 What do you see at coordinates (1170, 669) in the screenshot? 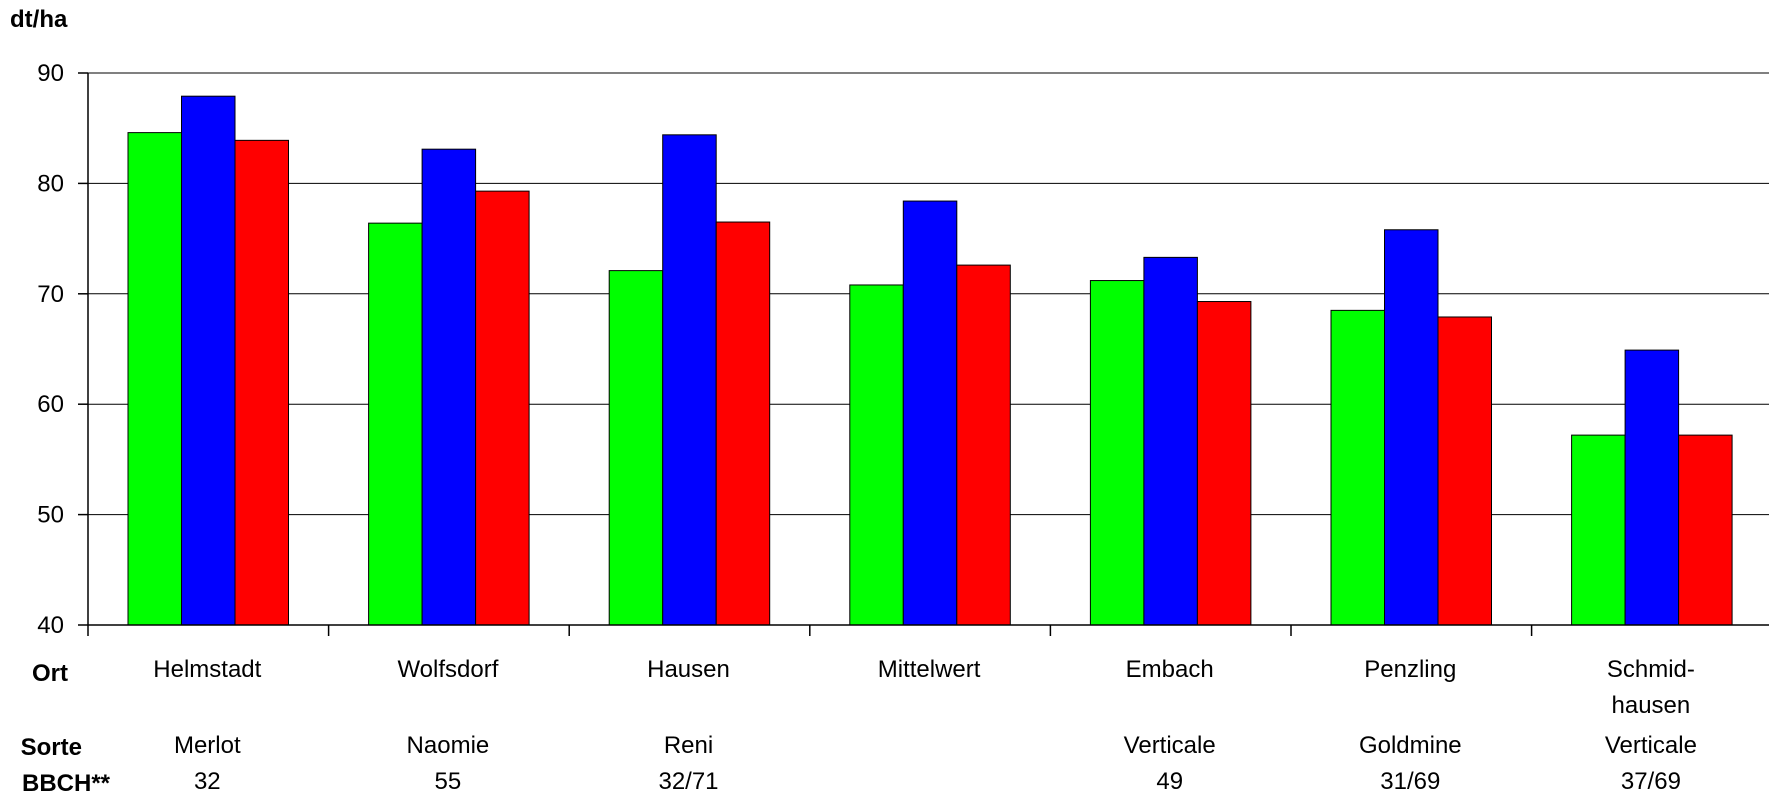
I see `category-label-ort: Embach` at bounding box center [1170, 669].